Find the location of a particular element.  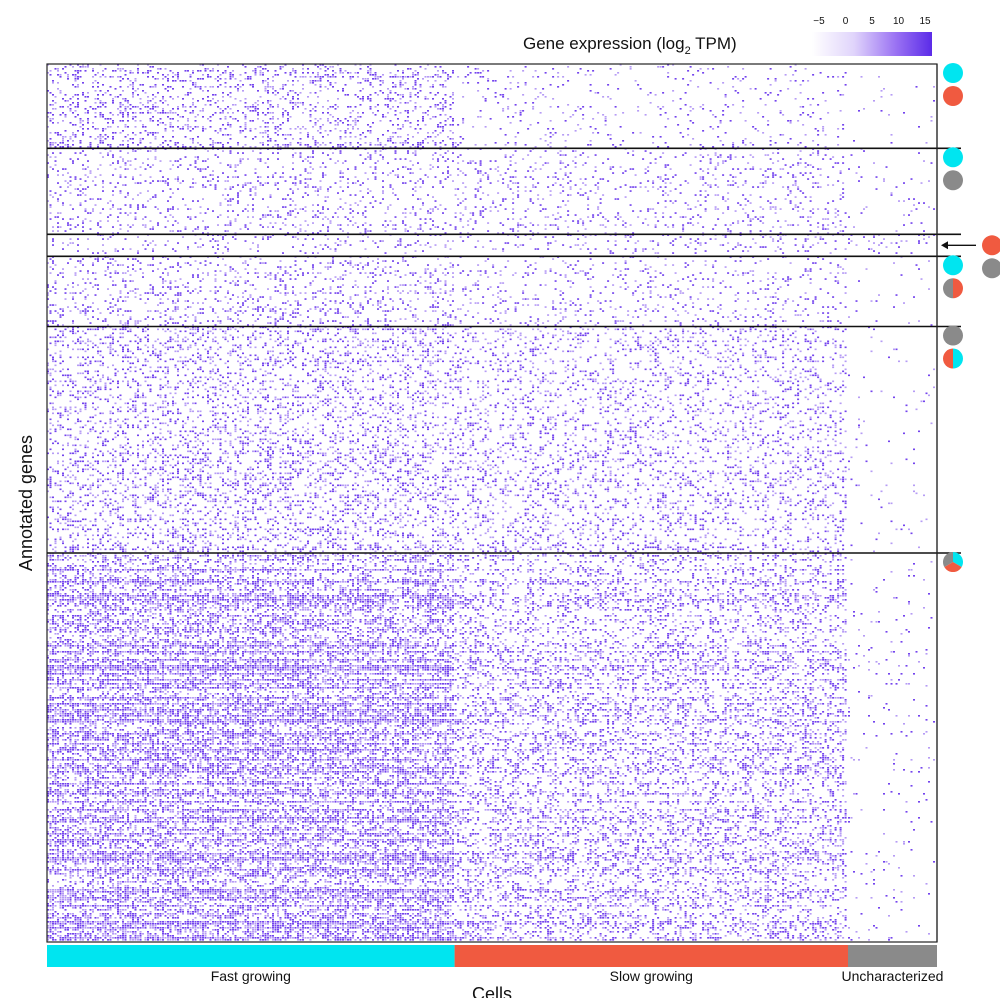

colorbar-tick-label: 0 is located at coordinates (846, 21).